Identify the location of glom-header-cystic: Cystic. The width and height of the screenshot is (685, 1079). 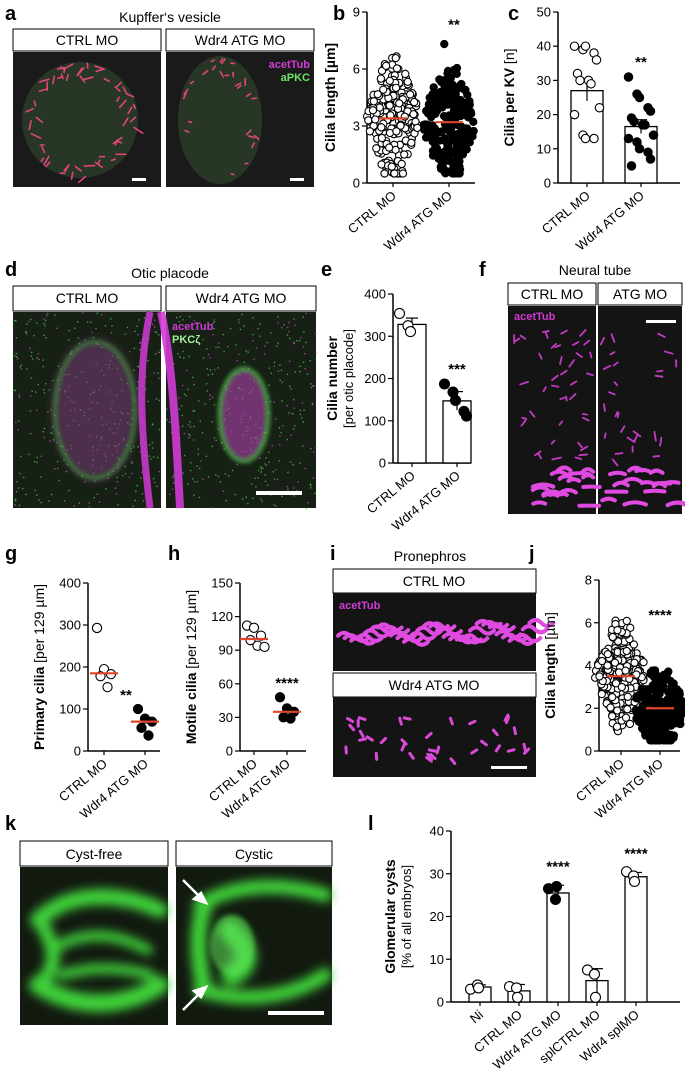
(254, 854).